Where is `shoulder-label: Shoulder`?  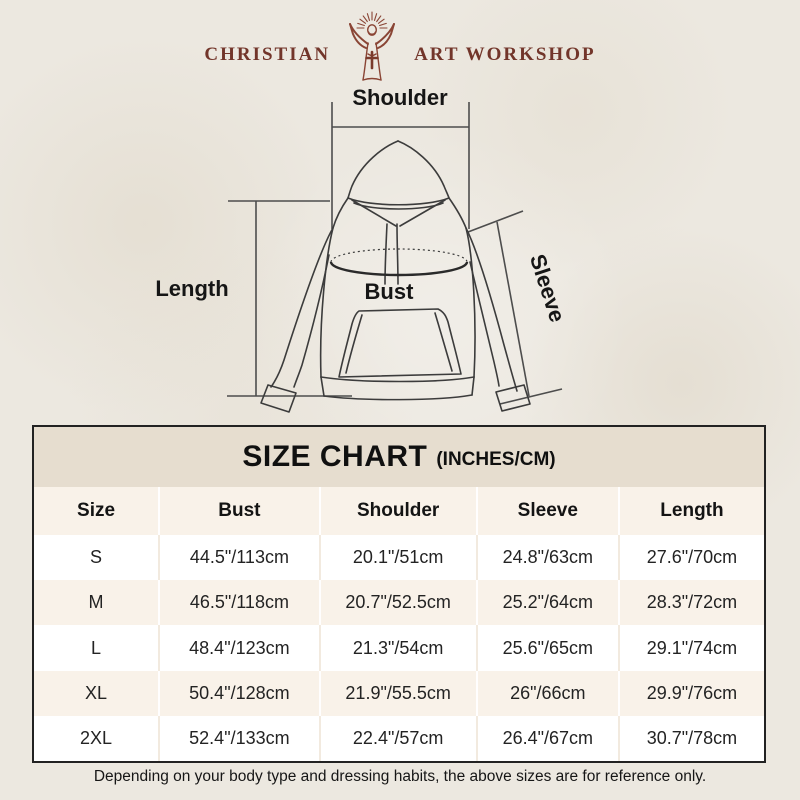
shoulder-label: Shoulder is located at coordinates (400, 97).